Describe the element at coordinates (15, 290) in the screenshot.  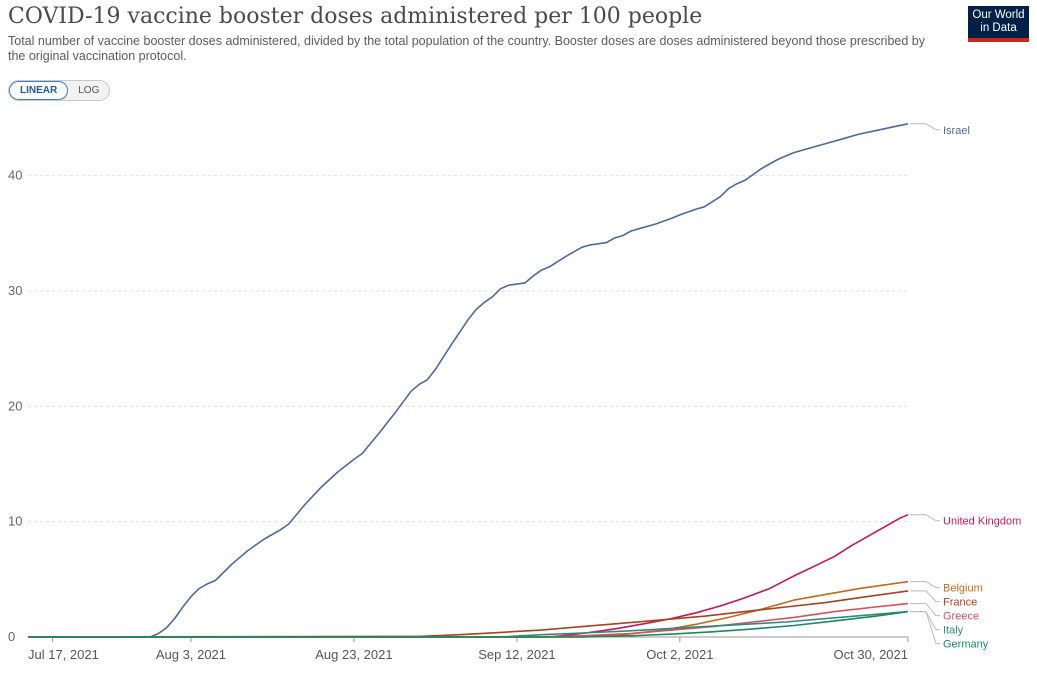
I see `y-tick-label: 30` at that location.